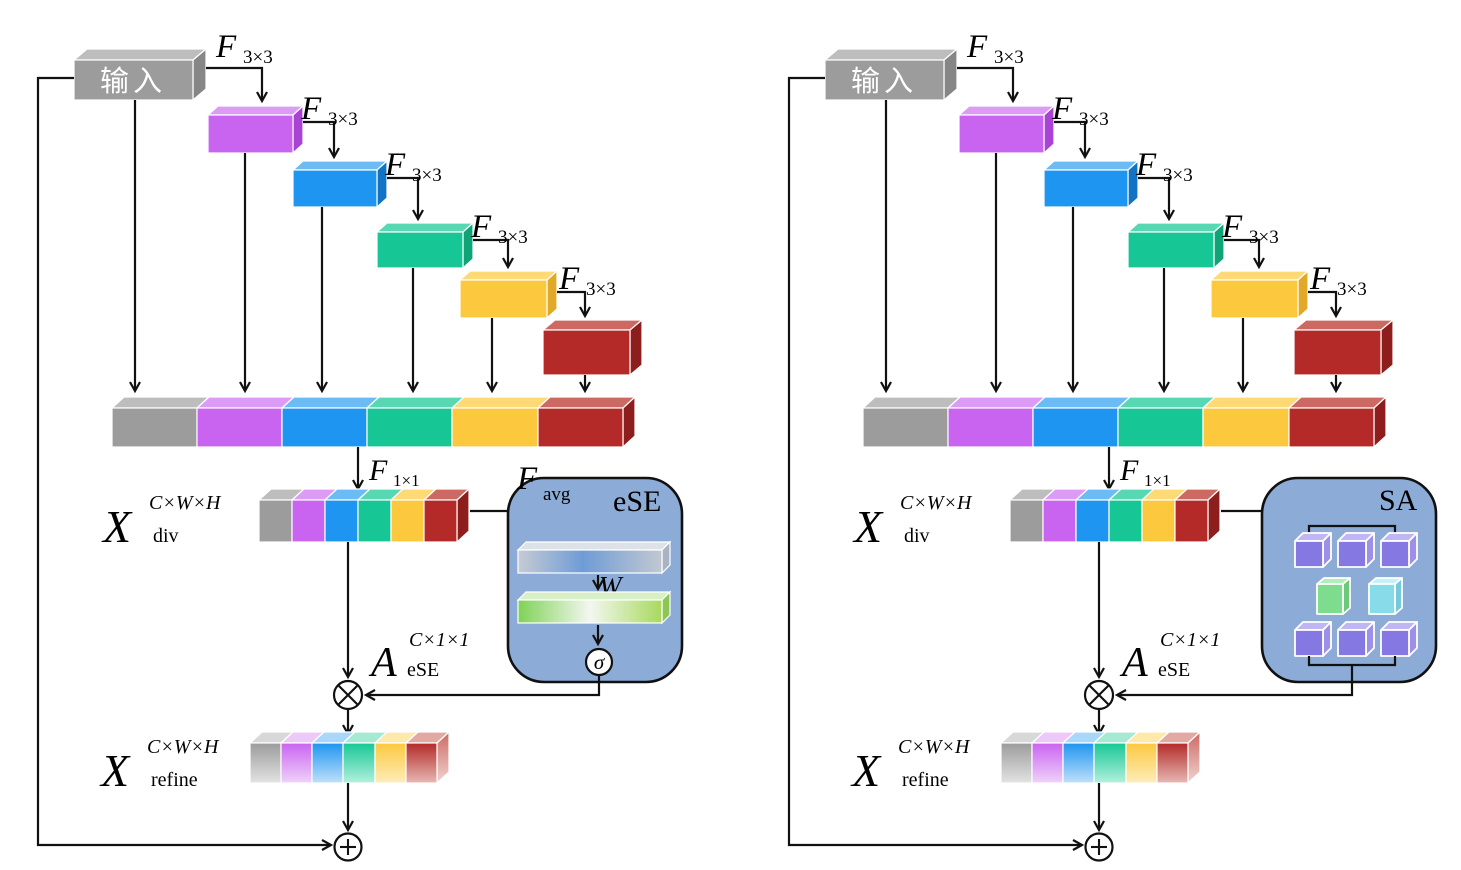 Image resolution: width=1461 pixels, height=870 pixels. I want to click on input-label: 输入, so click(133, 81).